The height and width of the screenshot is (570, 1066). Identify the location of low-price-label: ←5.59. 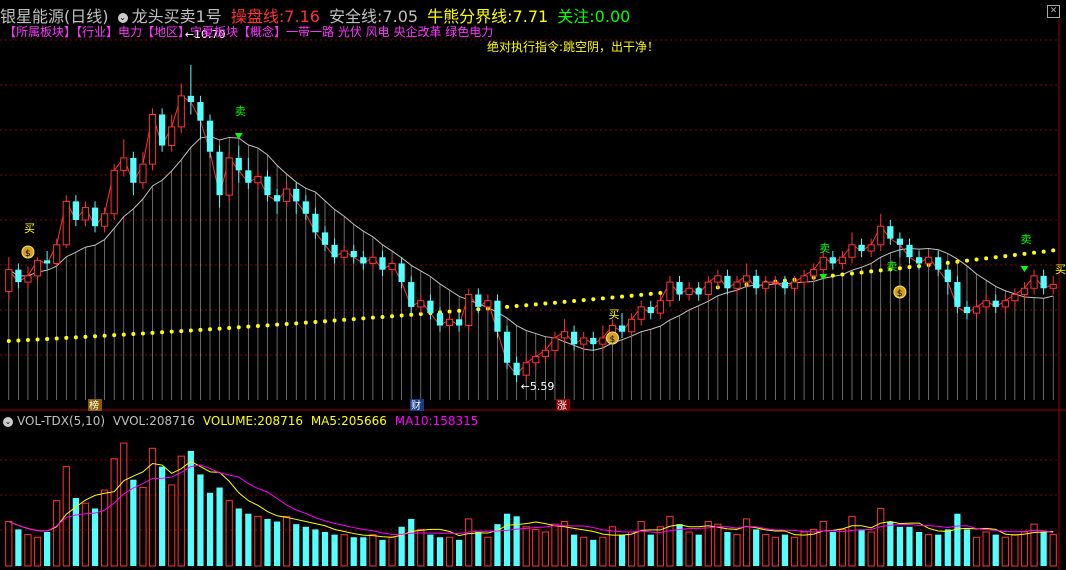
(538, 386).